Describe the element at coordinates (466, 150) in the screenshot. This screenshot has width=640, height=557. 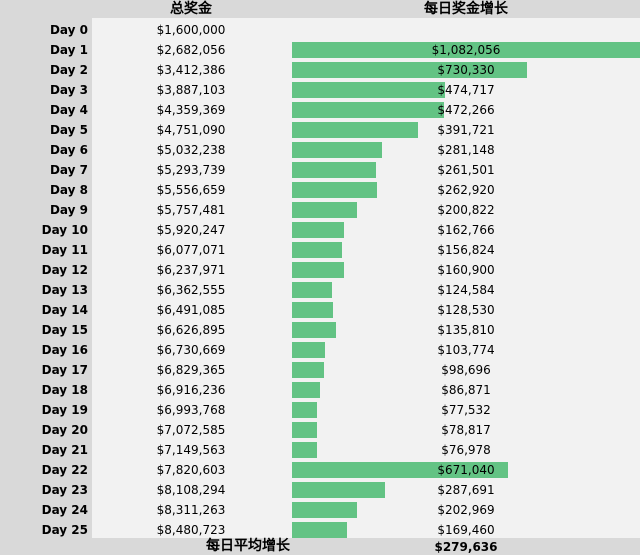
I see `increase-label: $281,148` at that location.